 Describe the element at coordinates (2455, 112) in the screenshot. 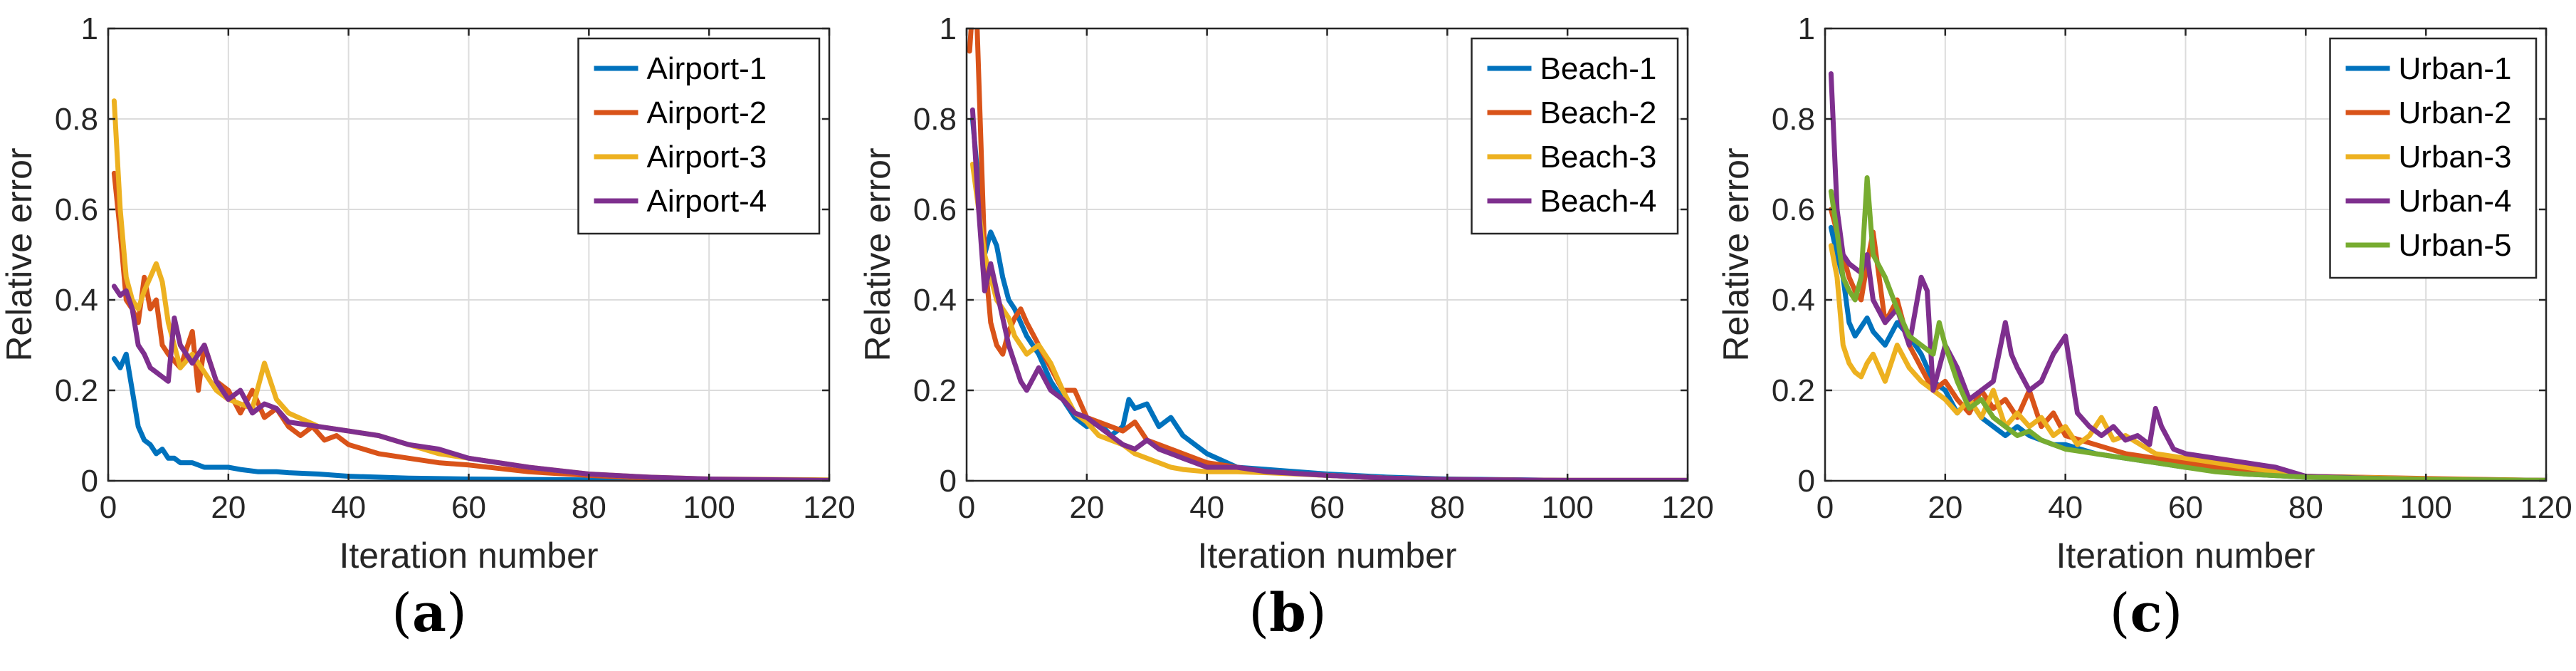

I see `legend-label-urban-2: Urban-2` at that location.